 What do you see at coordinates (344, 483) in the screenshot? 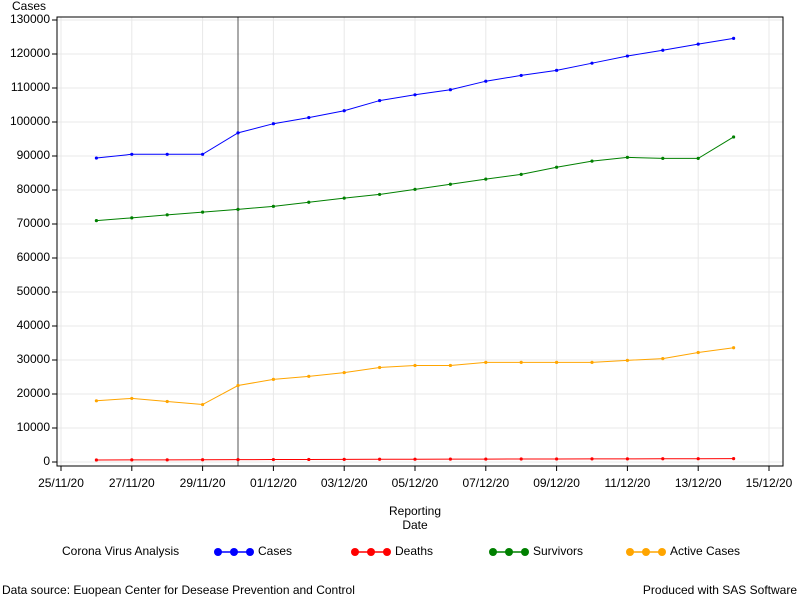
I see `x-tick-label: 03/12/20` at bounding box center [344, 483].